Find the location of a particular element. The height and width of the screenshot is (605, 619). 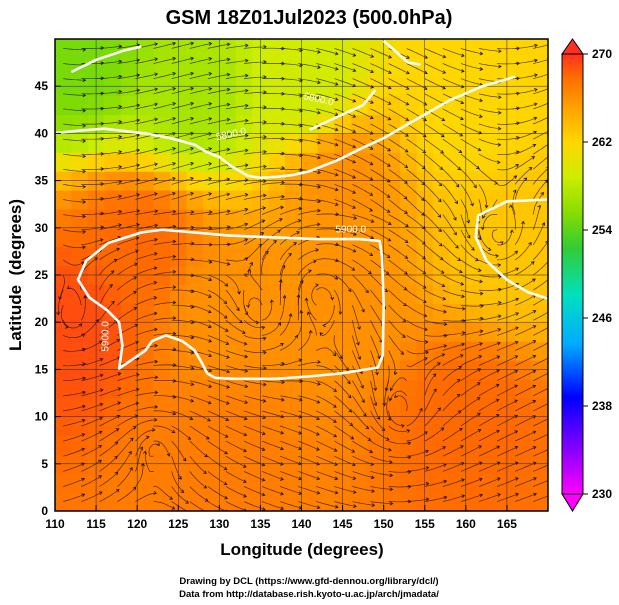

x-tick-label: 115 is located at coordinates (96, 524).